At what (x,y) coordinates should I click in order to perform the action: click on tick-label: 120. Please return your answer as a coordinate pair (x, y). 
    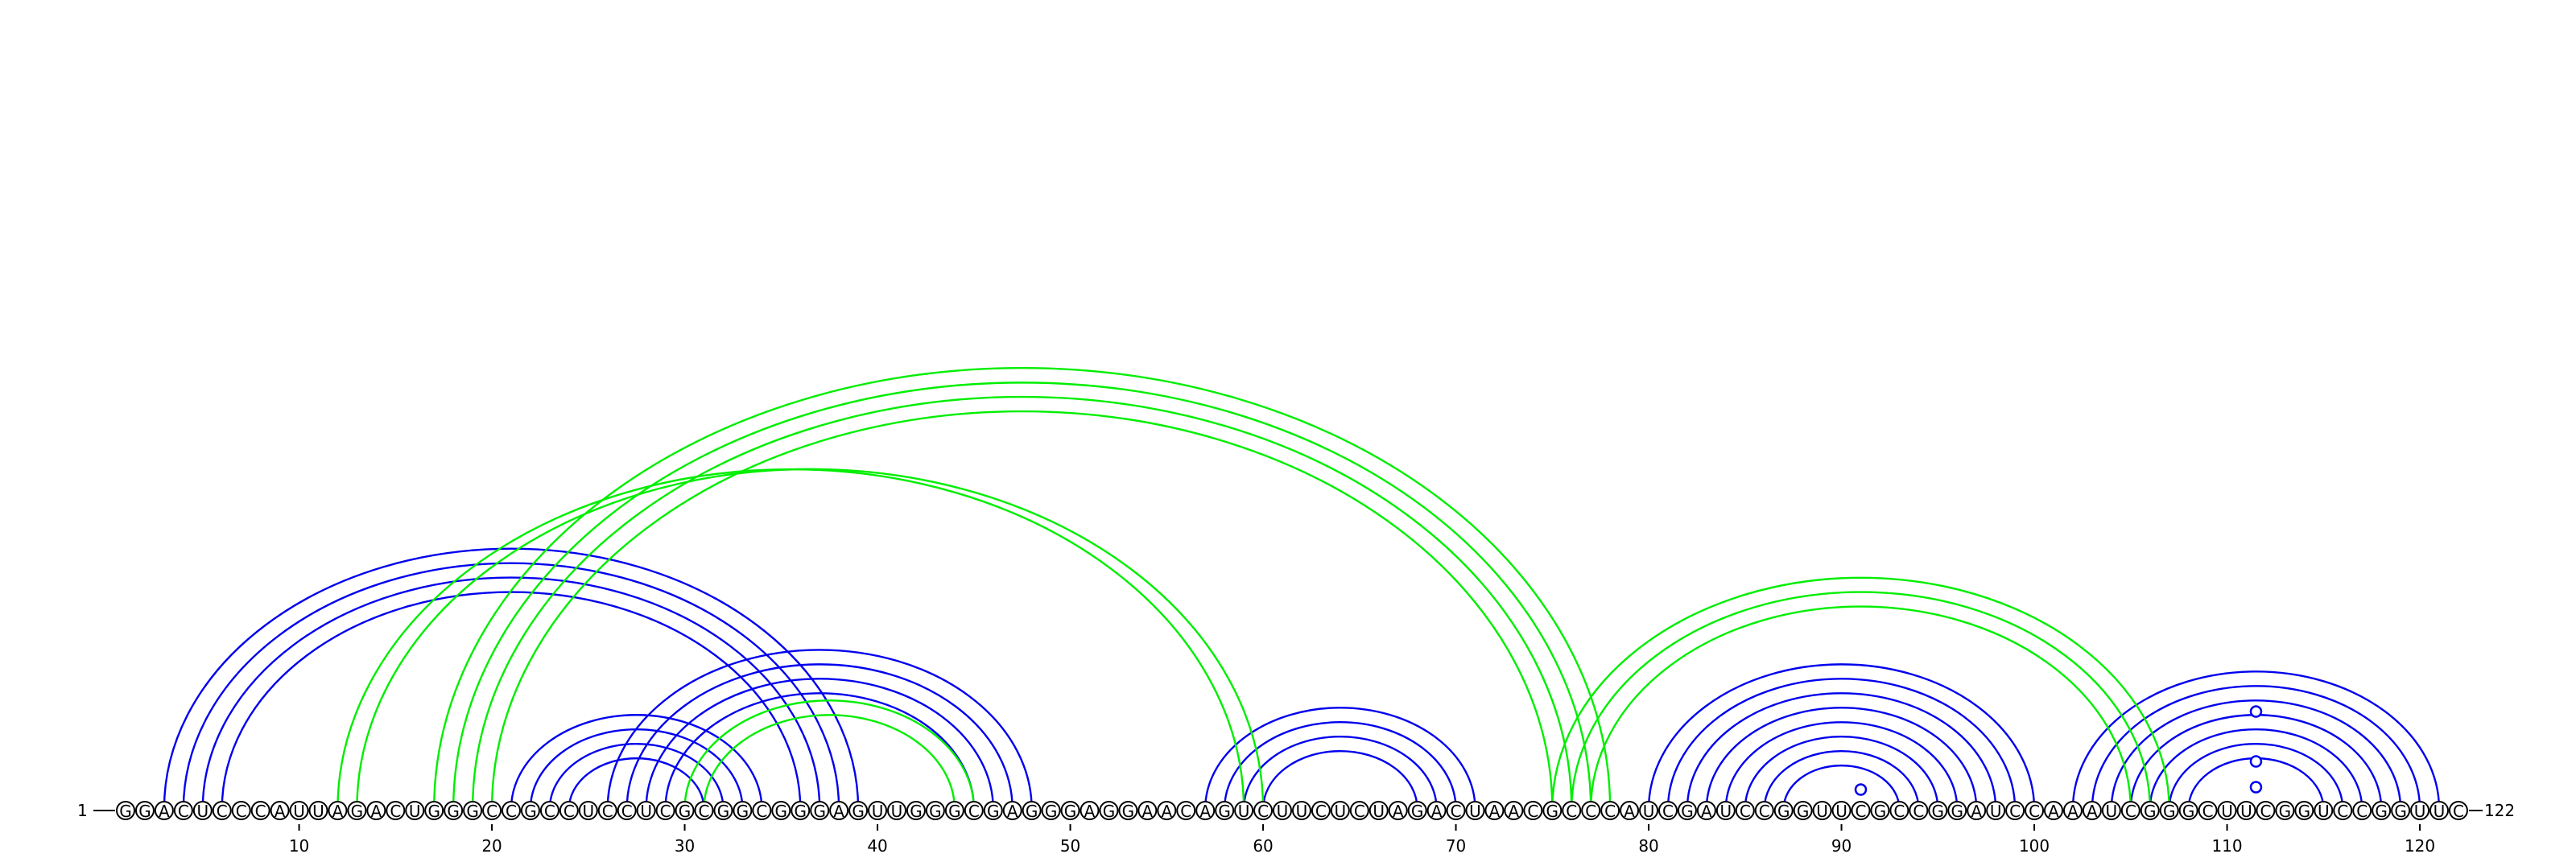
    Looking at the image, I should click on (2420, 846).